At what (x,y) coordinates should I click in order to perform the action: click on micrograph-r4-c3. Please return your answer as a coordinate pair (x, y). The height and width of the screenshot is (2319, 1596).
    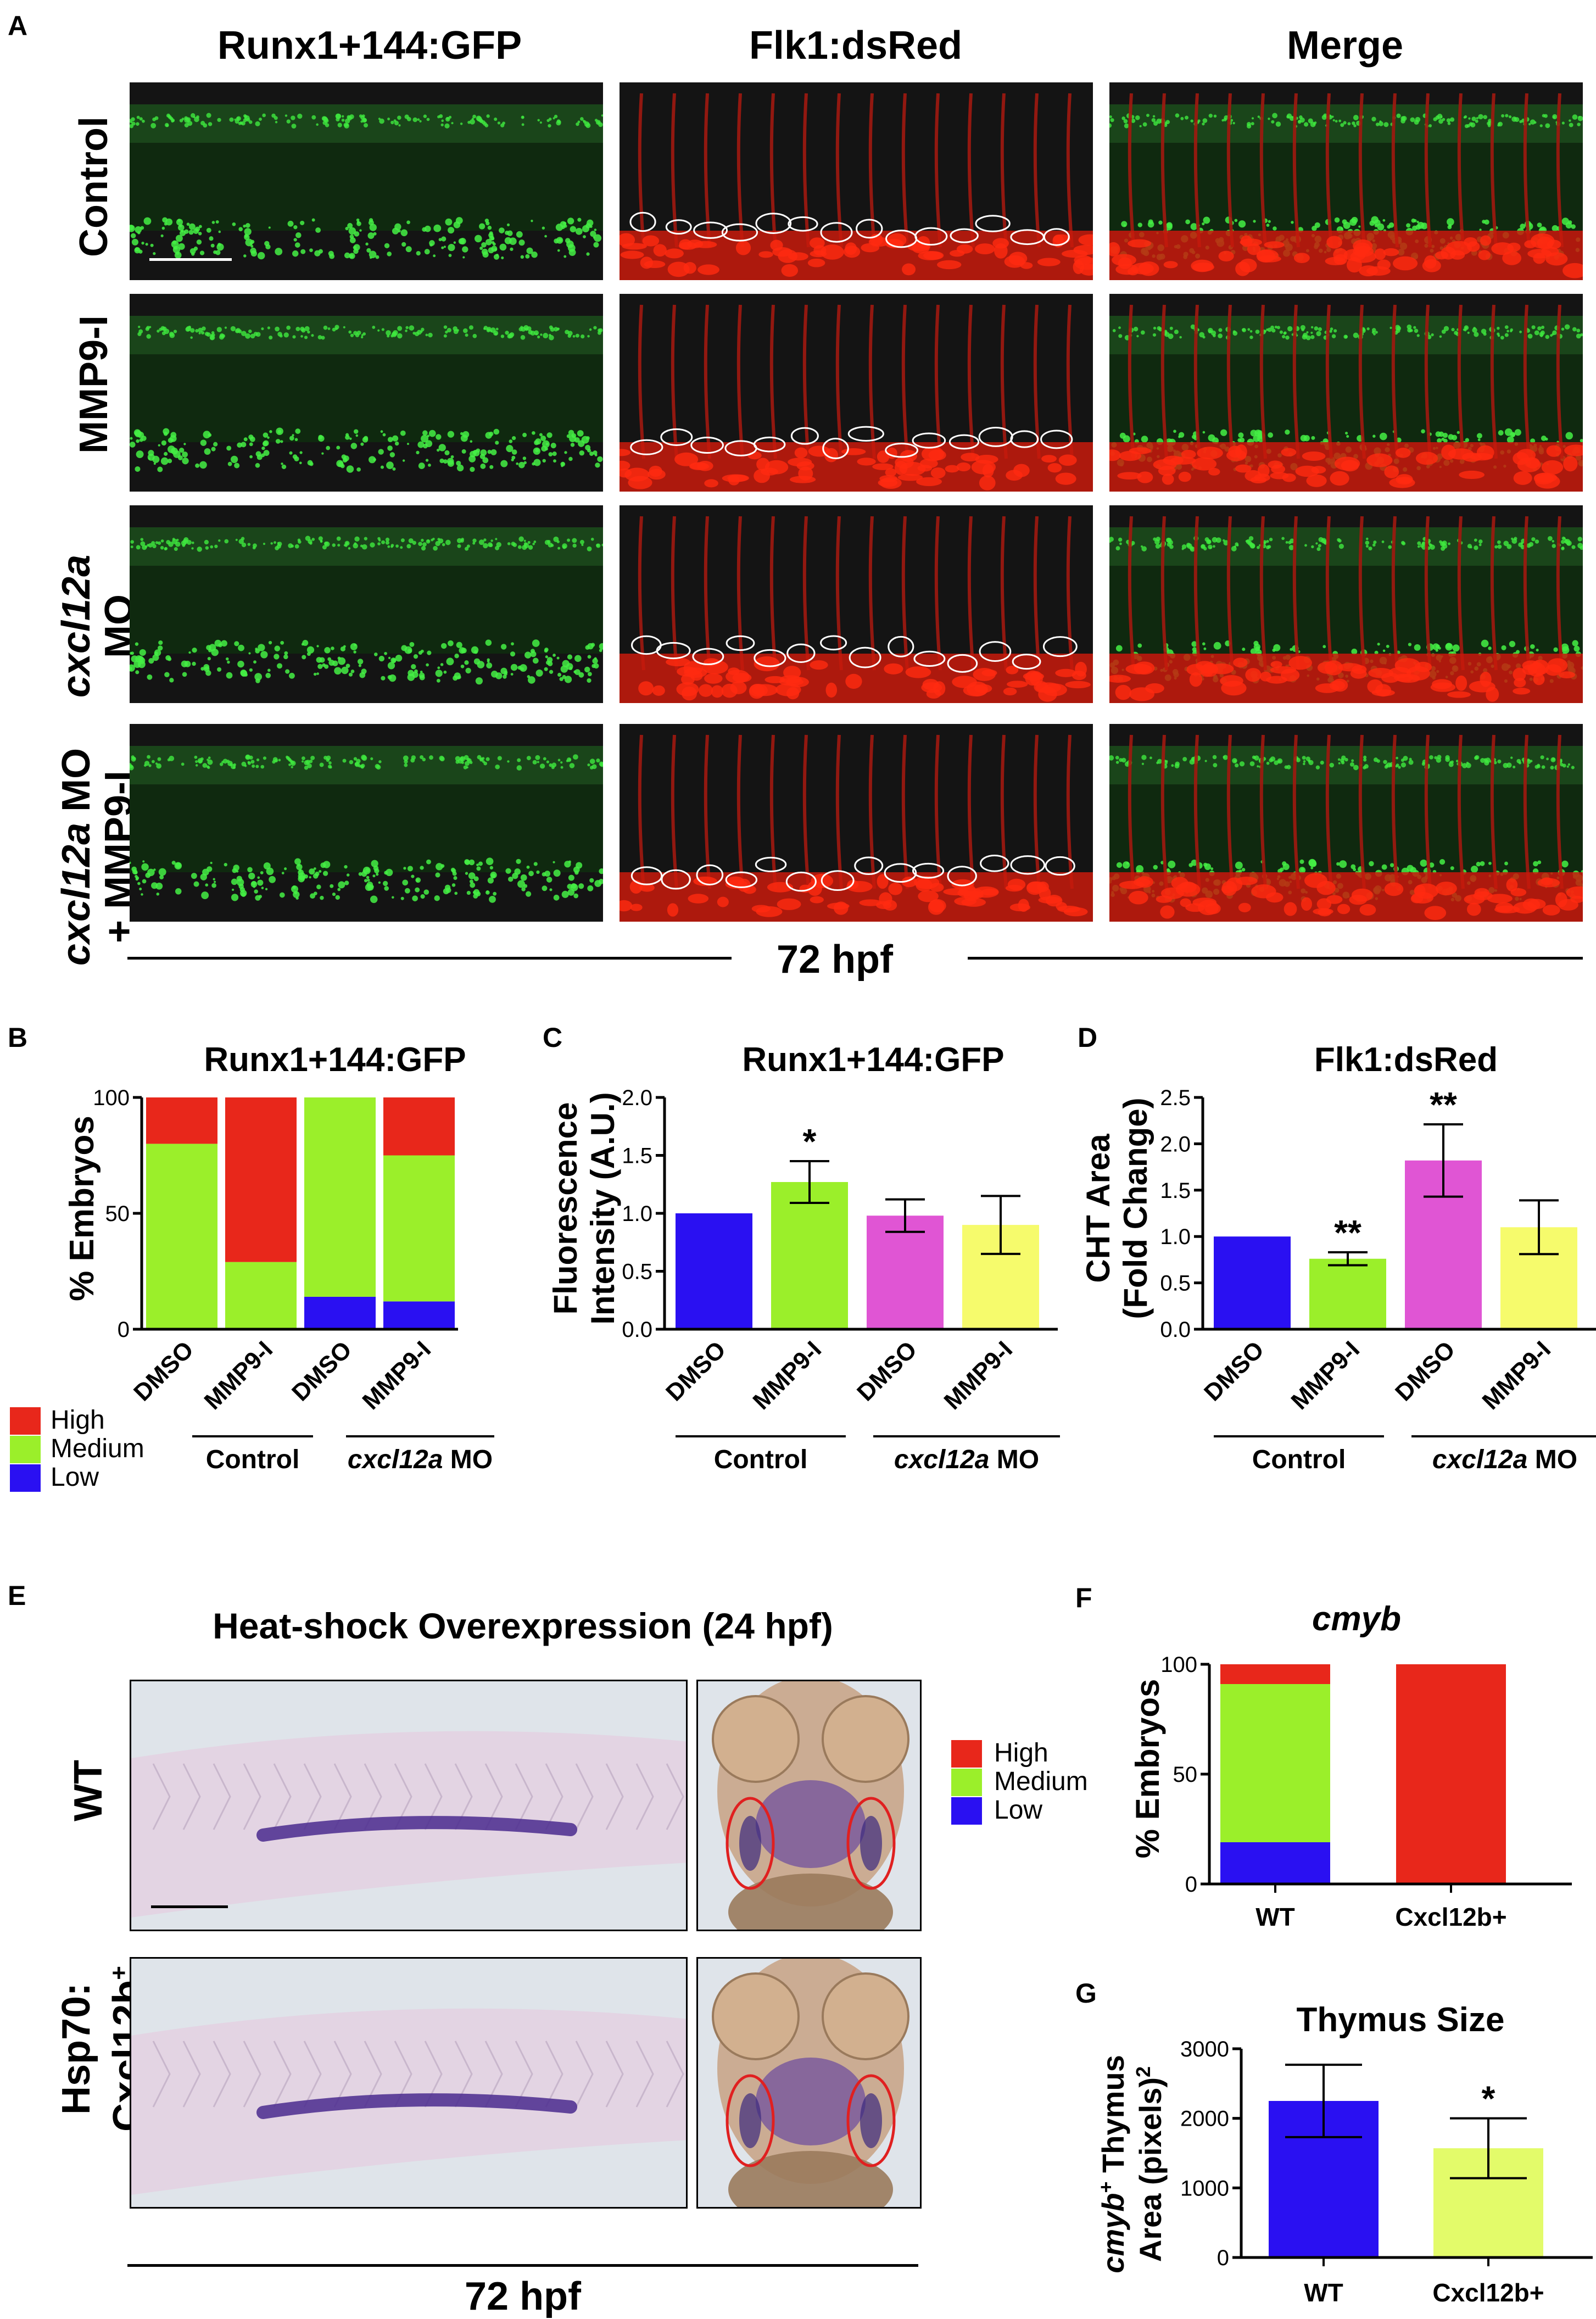
    Looking at the image, I should click on (1346, 823).